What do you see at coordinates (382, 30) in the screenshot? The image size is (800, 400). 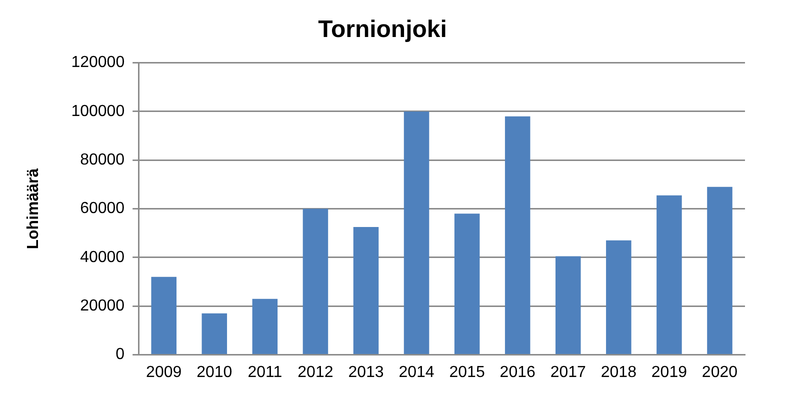 I see `chart-title: Tornionjoki` at bounding box center [382, 30].